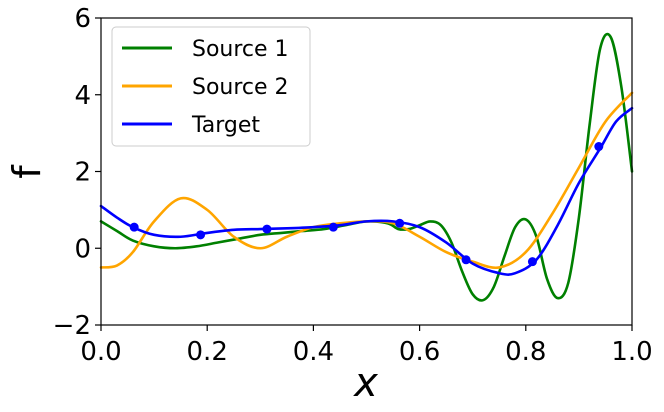 This screenshot has width=664, height=412. What do you see at coordinates (631, 352) in the screenshot?
I see `x-tick-label: 1.0` at bounding box center [631, 352].